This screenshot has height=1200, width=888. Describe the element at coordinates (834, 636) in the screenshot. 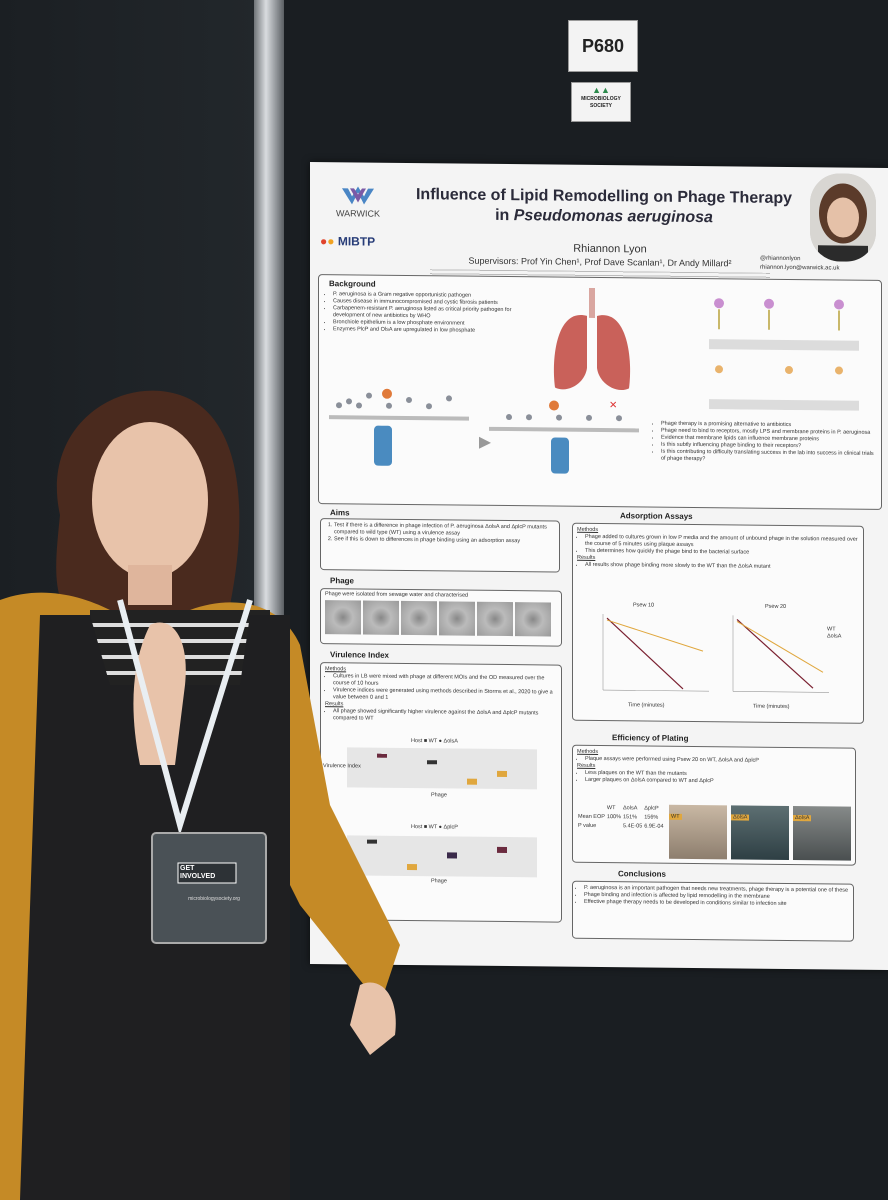

I see `legend-mutant: ΔolsA` at that location.